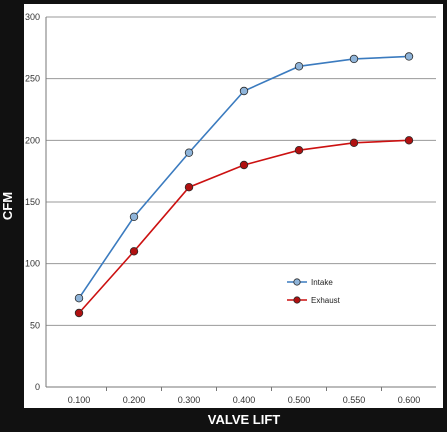 The image size is (447, 432). I want to click on y-tick-label: 250, so click(32, 79).